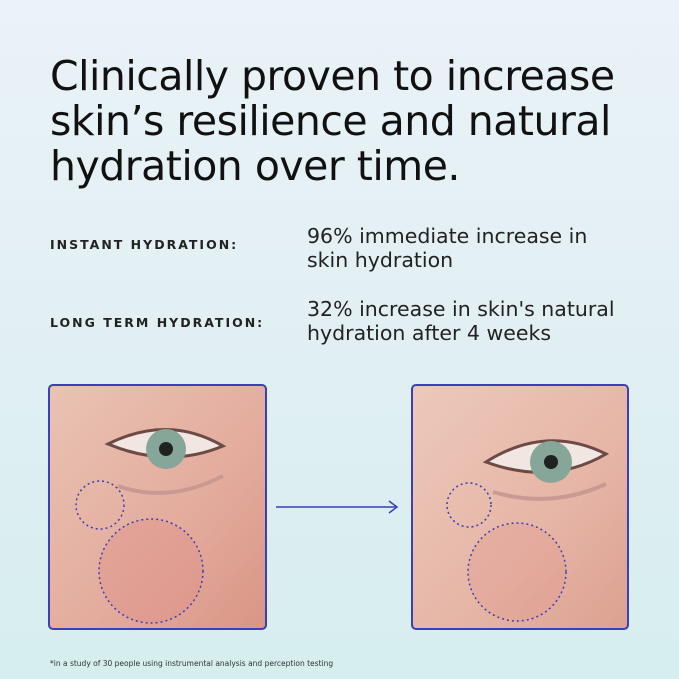 The image size is (679, 679). Describe the element at coordinates (157, 322) in the screenshot. I see `claim-label: LONG TERM HYDRATION:` at that location.